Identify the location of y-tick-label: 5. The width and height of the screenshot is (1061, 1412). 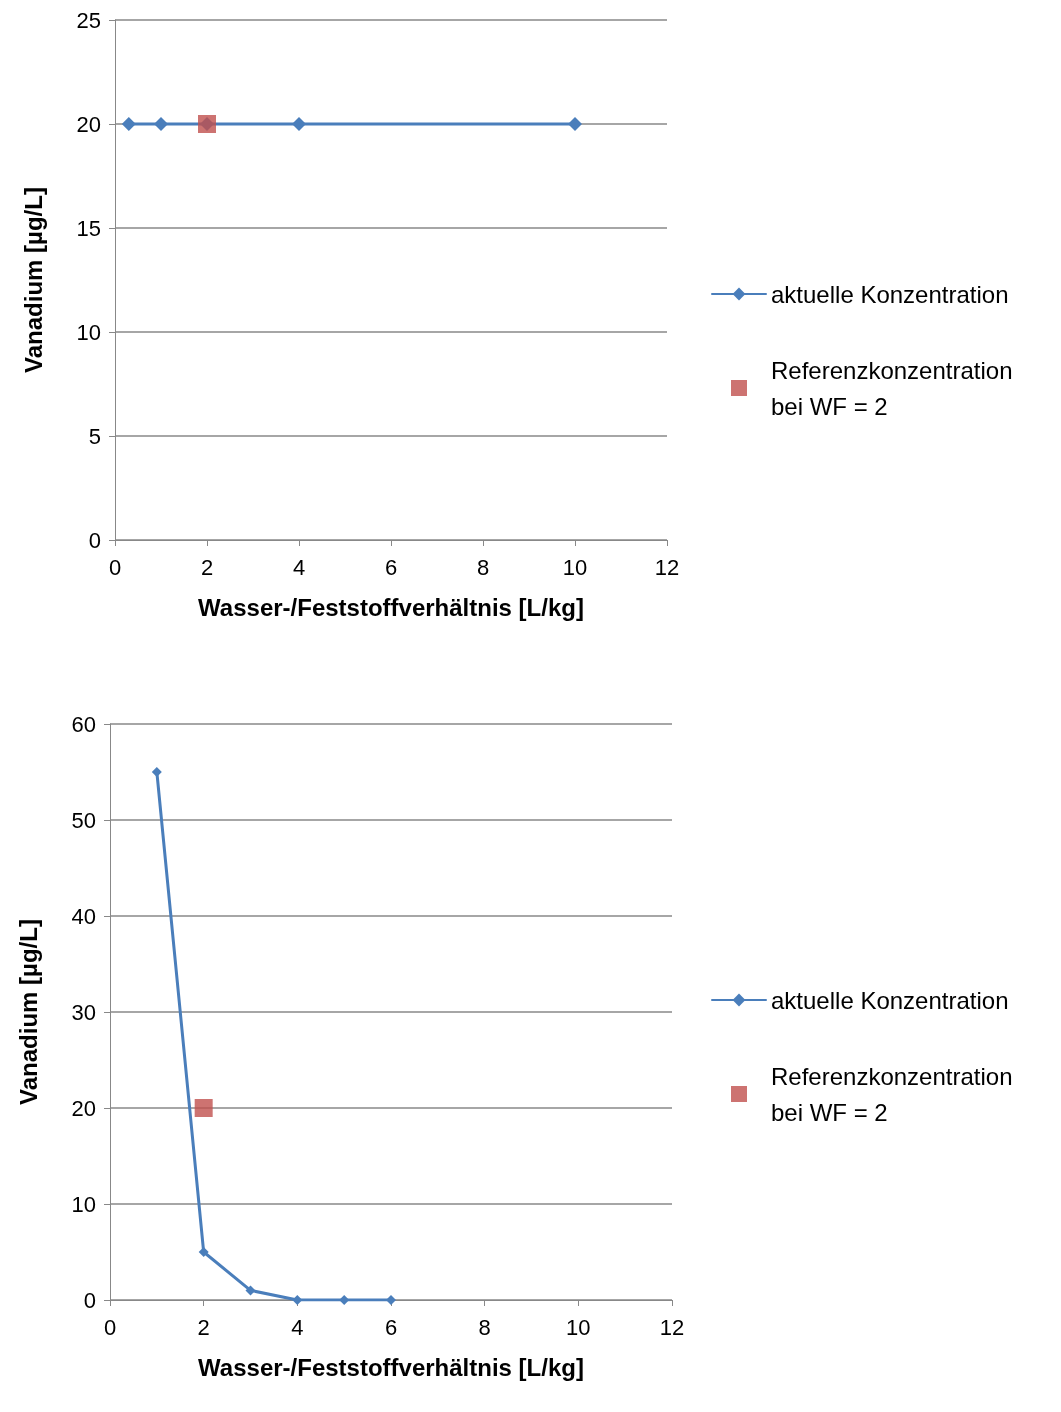
(94, 436).